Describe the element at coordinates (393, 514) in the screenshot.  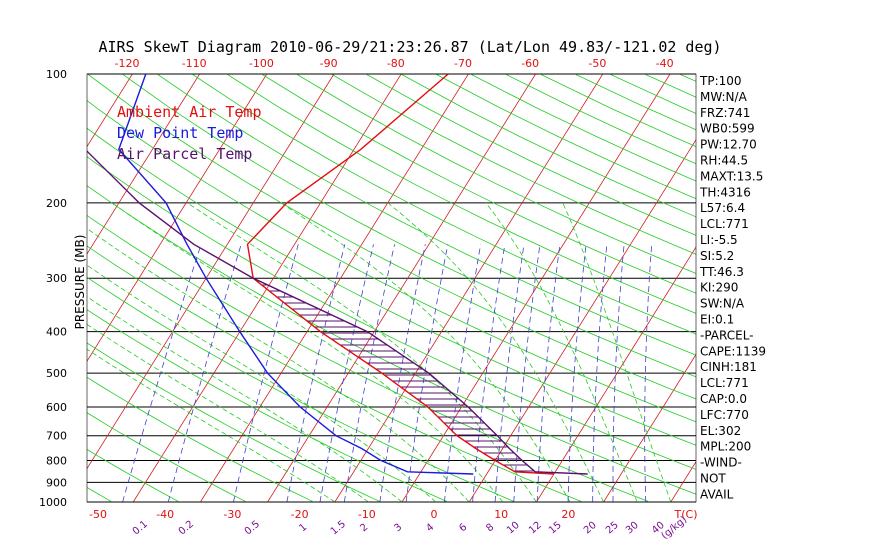
I see `bottom-temperature-ticks: -50 -40 -30 -20 -10 0 10 20 T(C)` at that location.